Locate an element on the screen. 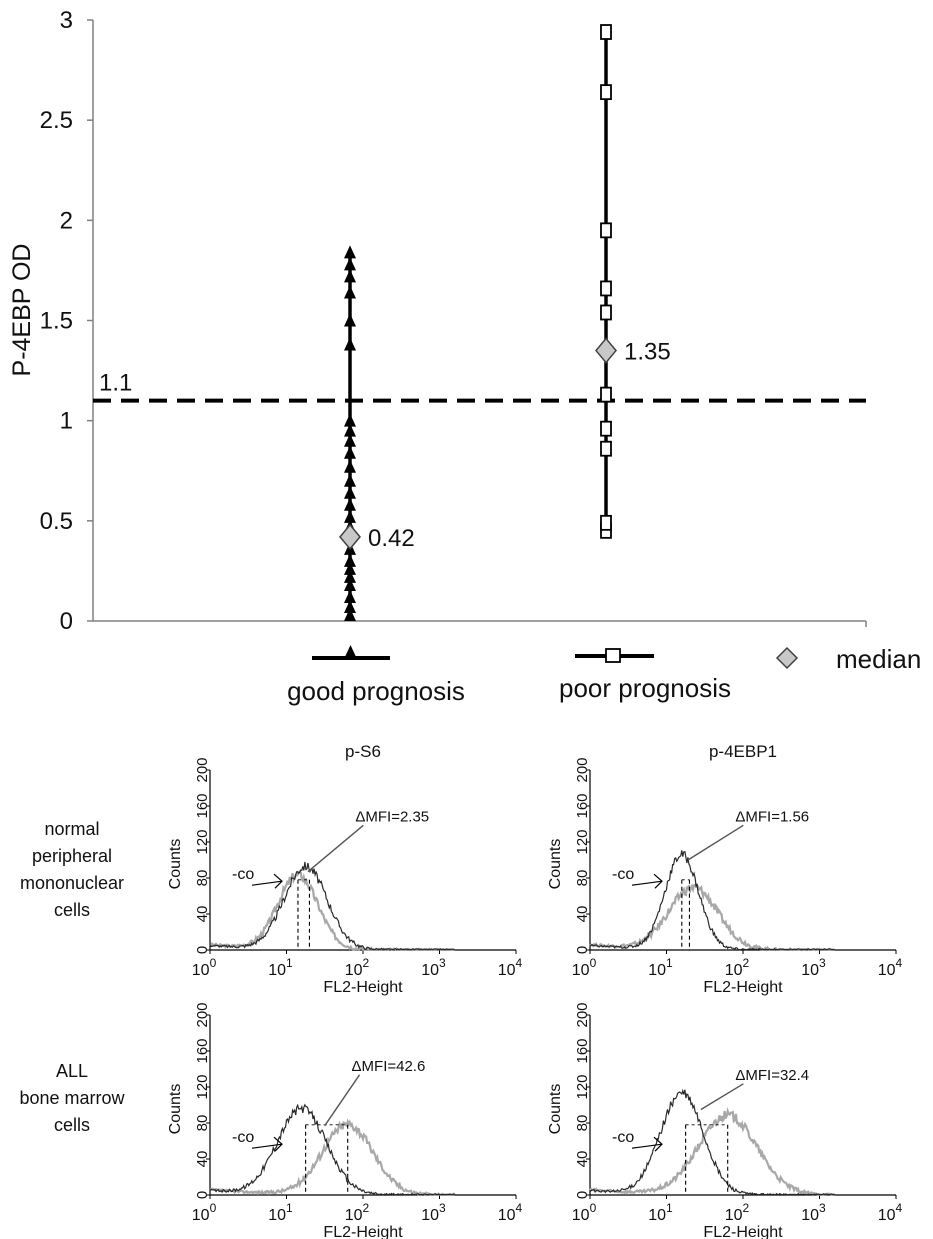 The height and width of the screenshot is (1239, 933). scatter-legend: good prognosis poor prognosis median is located at coordinates (604, 675).